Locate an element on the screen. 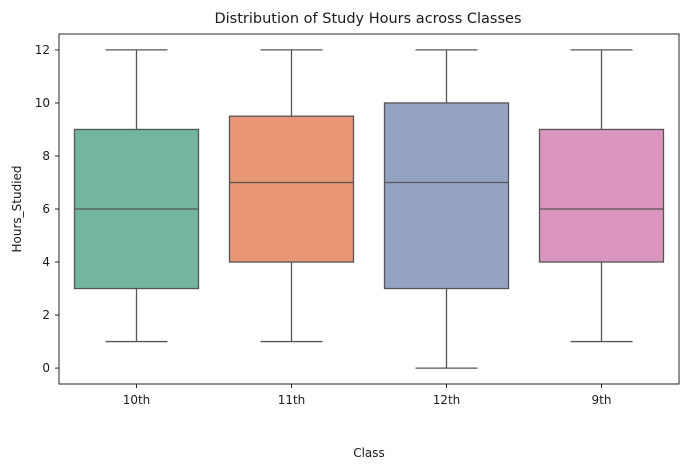  box-10th is located at coordinates (136, 196).